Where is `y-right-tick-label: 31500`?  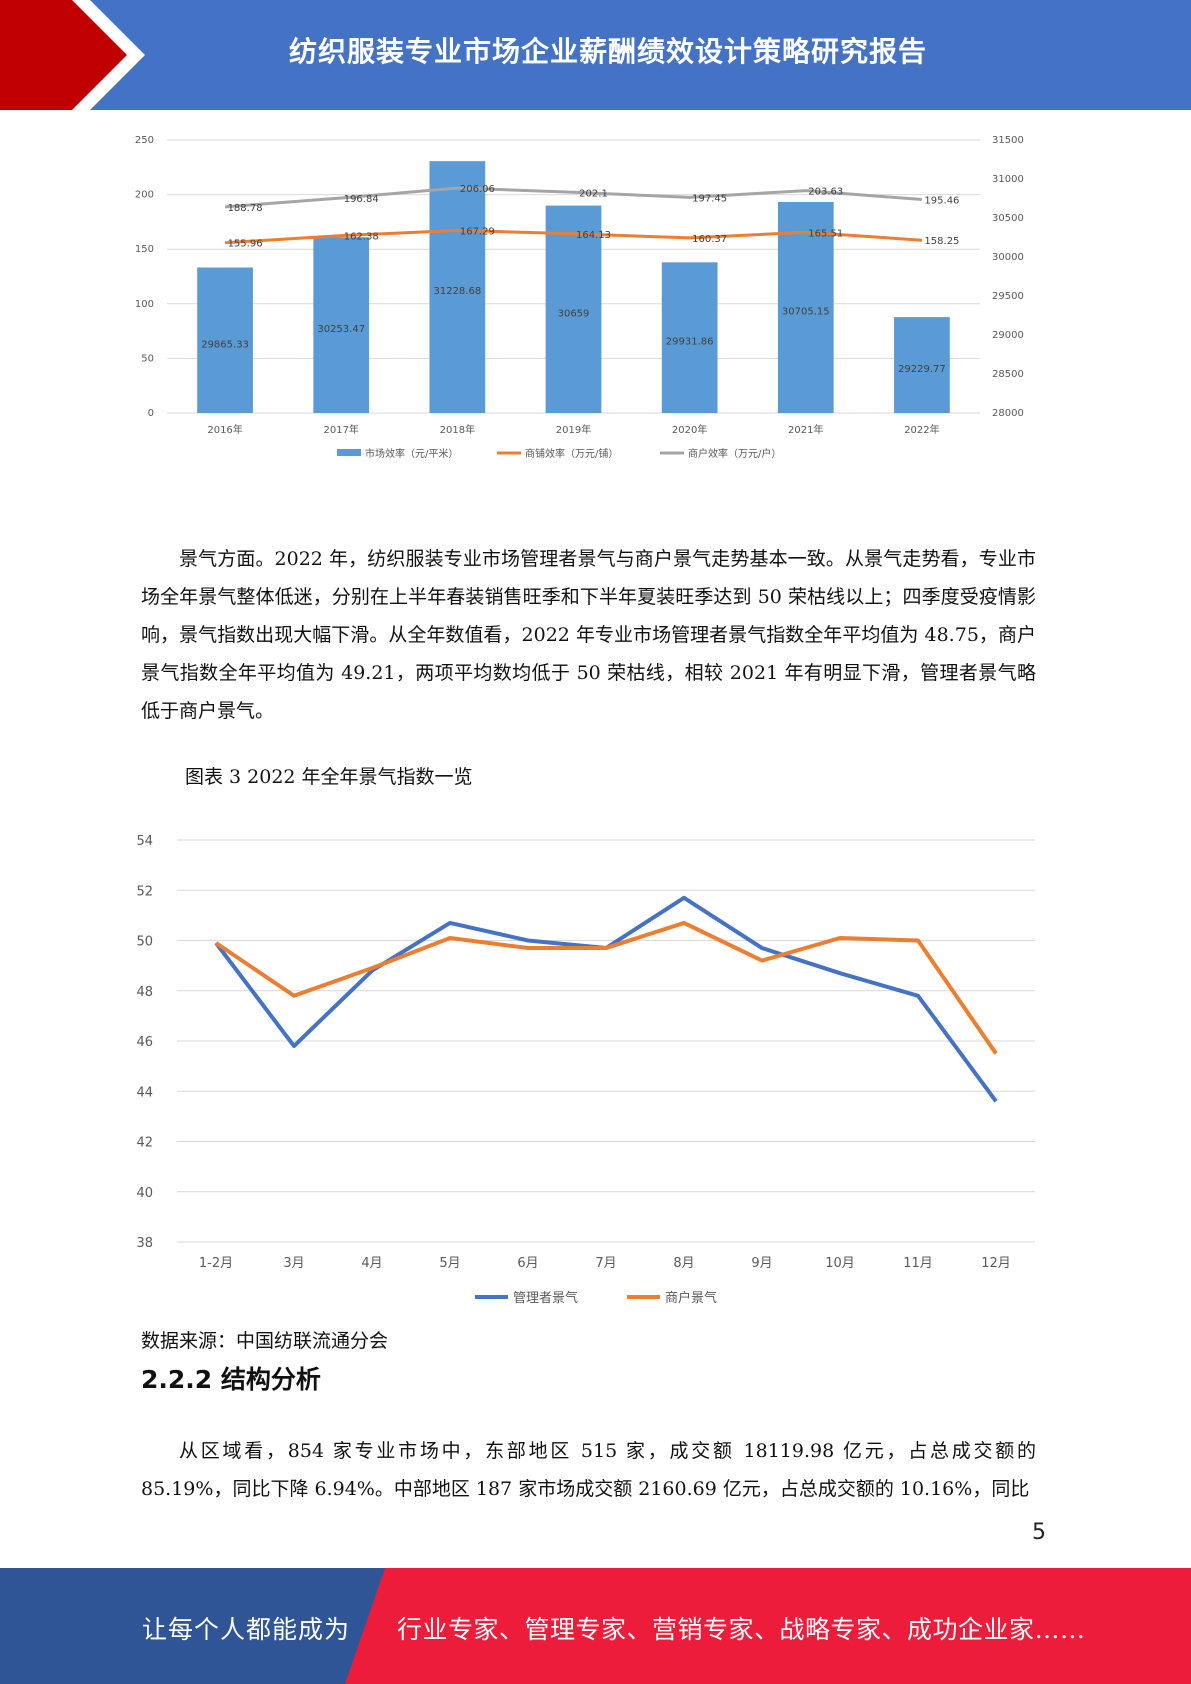
y-right-tick-label: 31500 is located at coordinates (1008, 140).